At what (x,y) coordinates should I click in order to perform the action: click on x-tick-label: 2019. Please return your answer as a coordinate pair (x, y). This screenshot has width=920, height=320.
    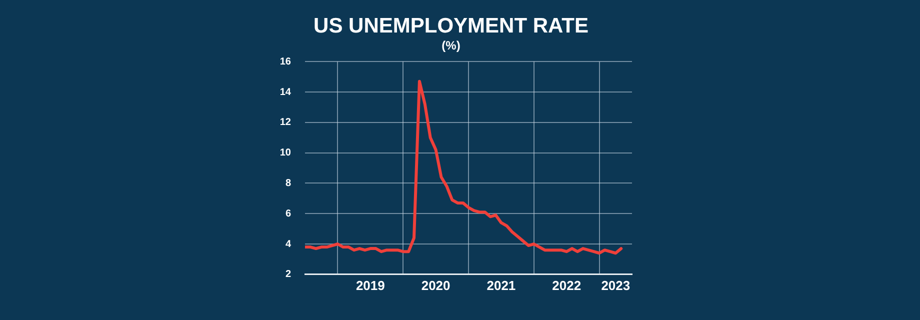
    Looking at the image, I should click on (370, 285).